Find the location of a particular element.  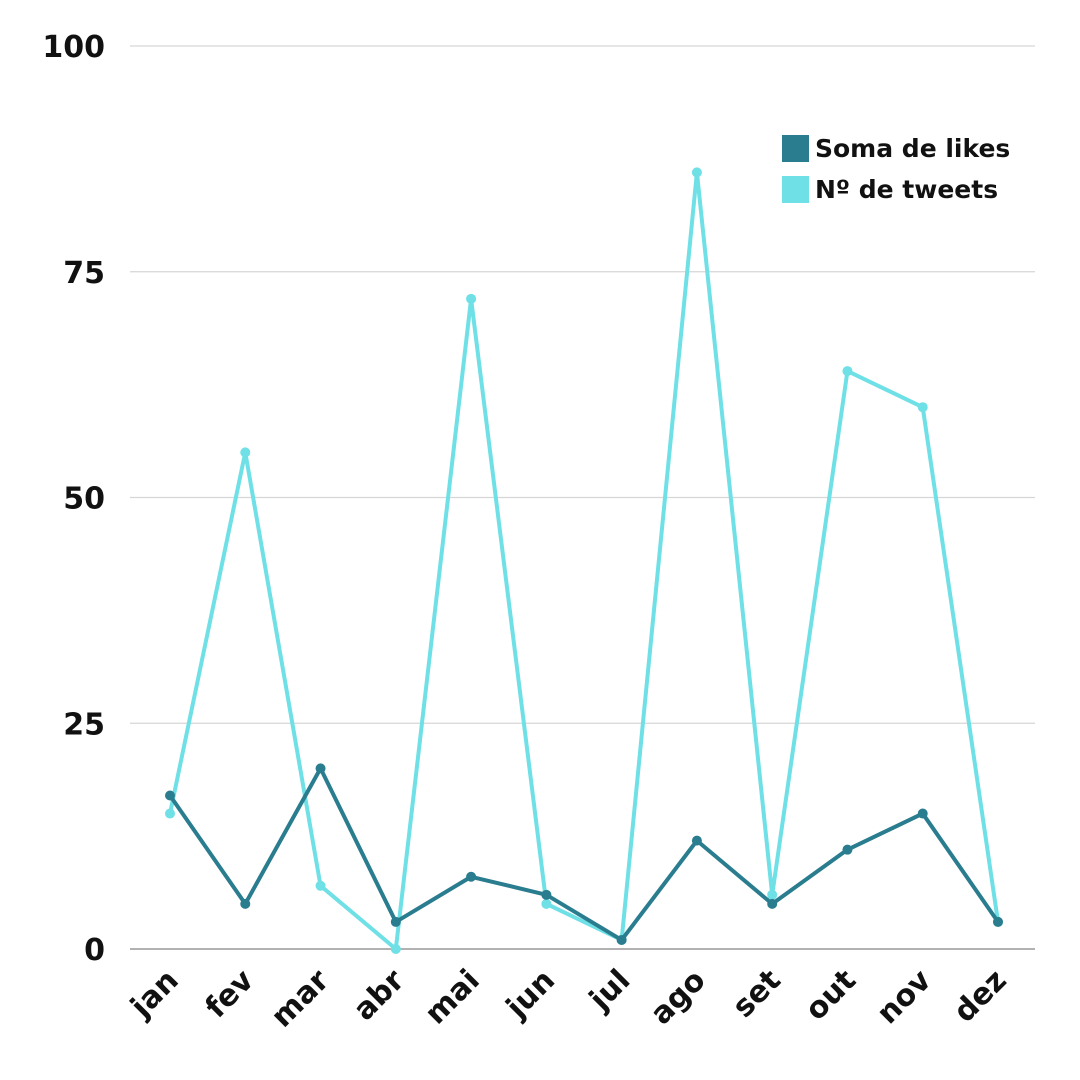

x-tick-label: set is located at coordinates (757, 994).